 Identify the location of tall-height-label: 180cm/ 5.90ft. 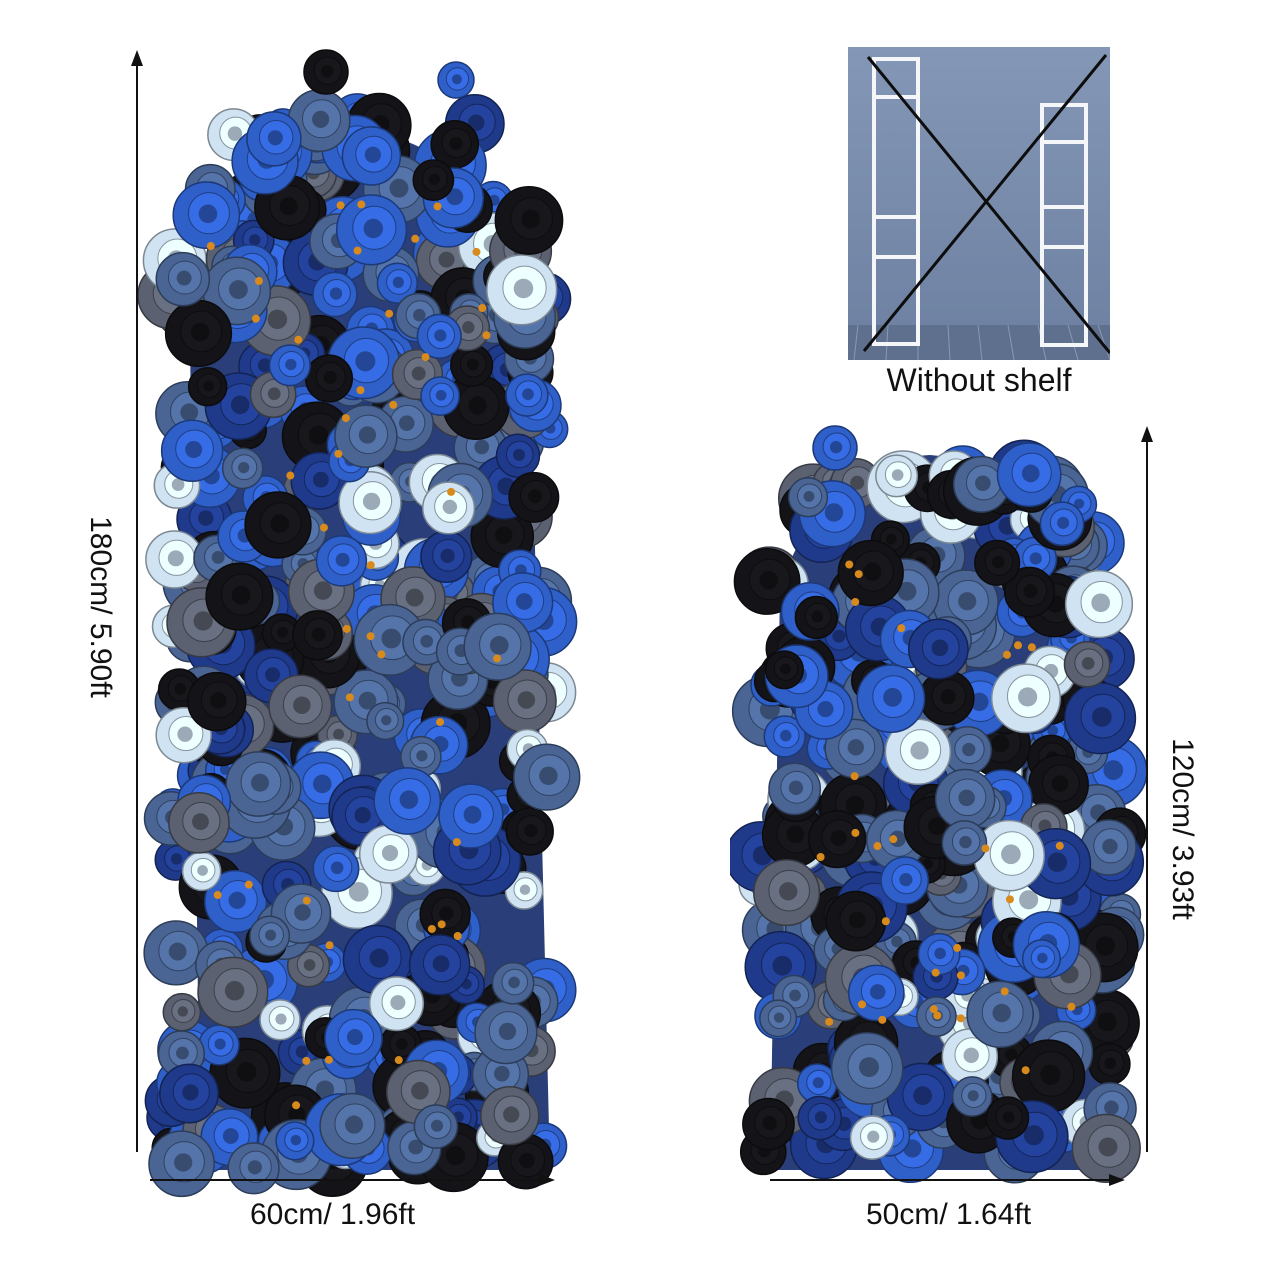
(100, 607).